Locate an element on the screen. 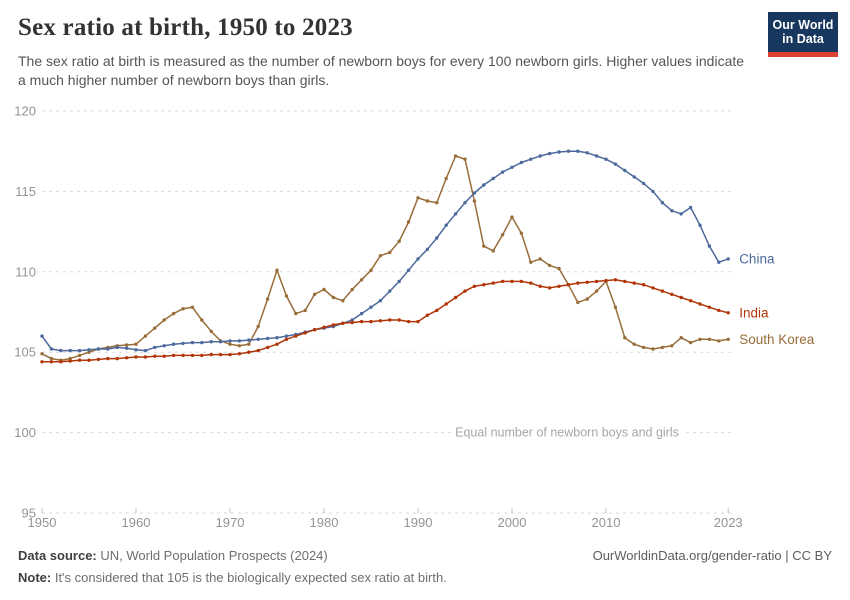 This screenshot has width=850, height=600. series-point-china-1975 is located at coordinates (277, 338).